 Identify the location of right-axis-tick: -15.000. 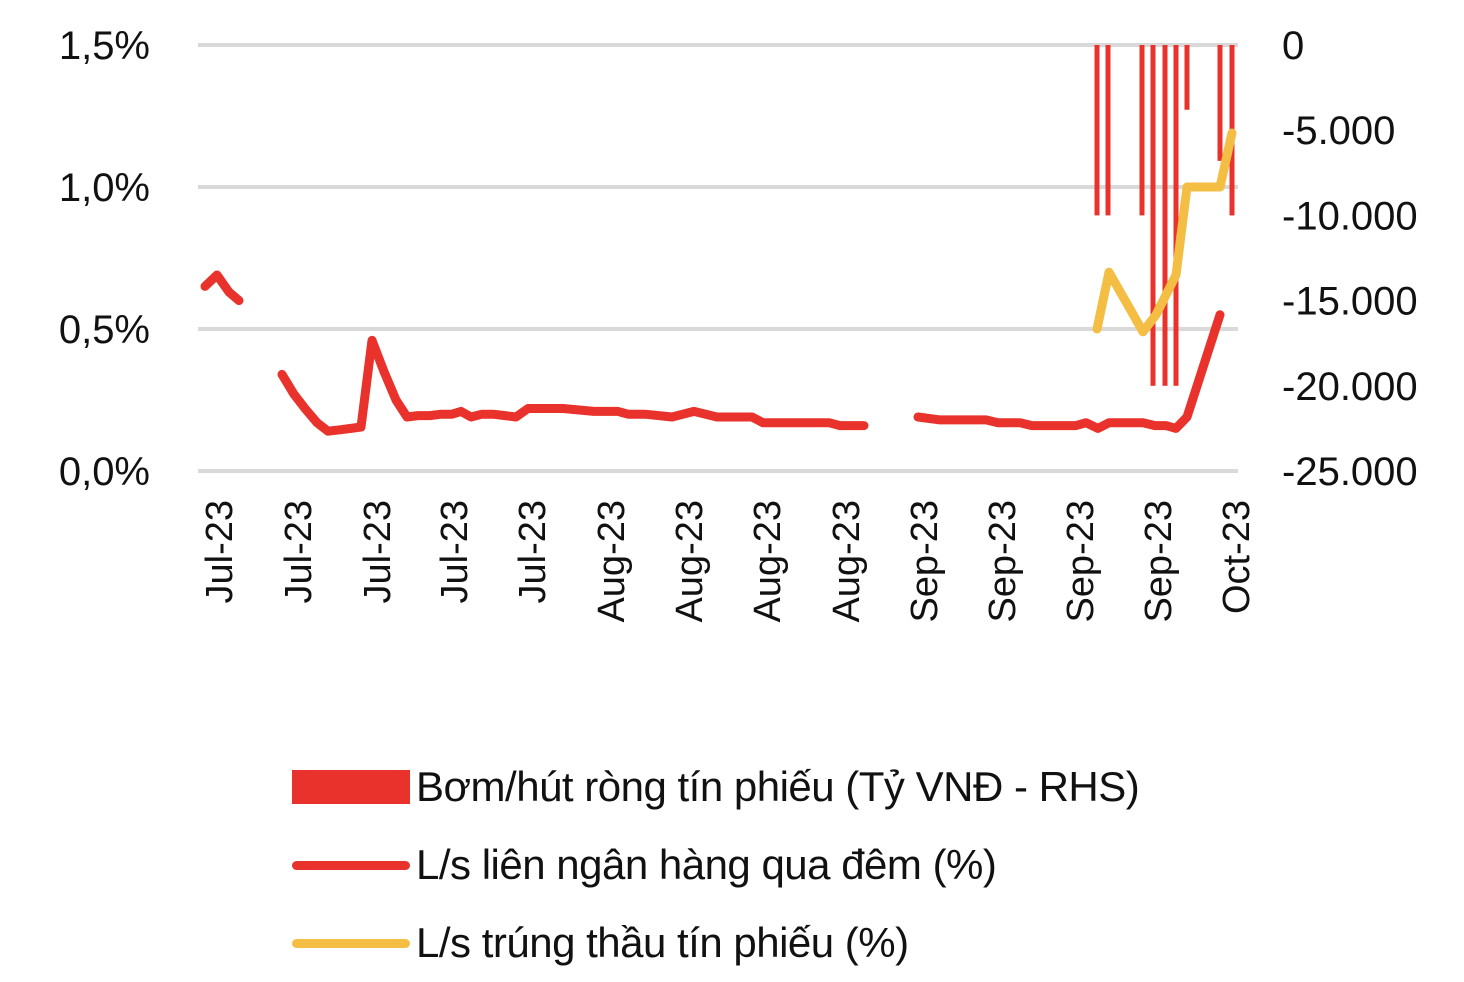
(1350, 302).